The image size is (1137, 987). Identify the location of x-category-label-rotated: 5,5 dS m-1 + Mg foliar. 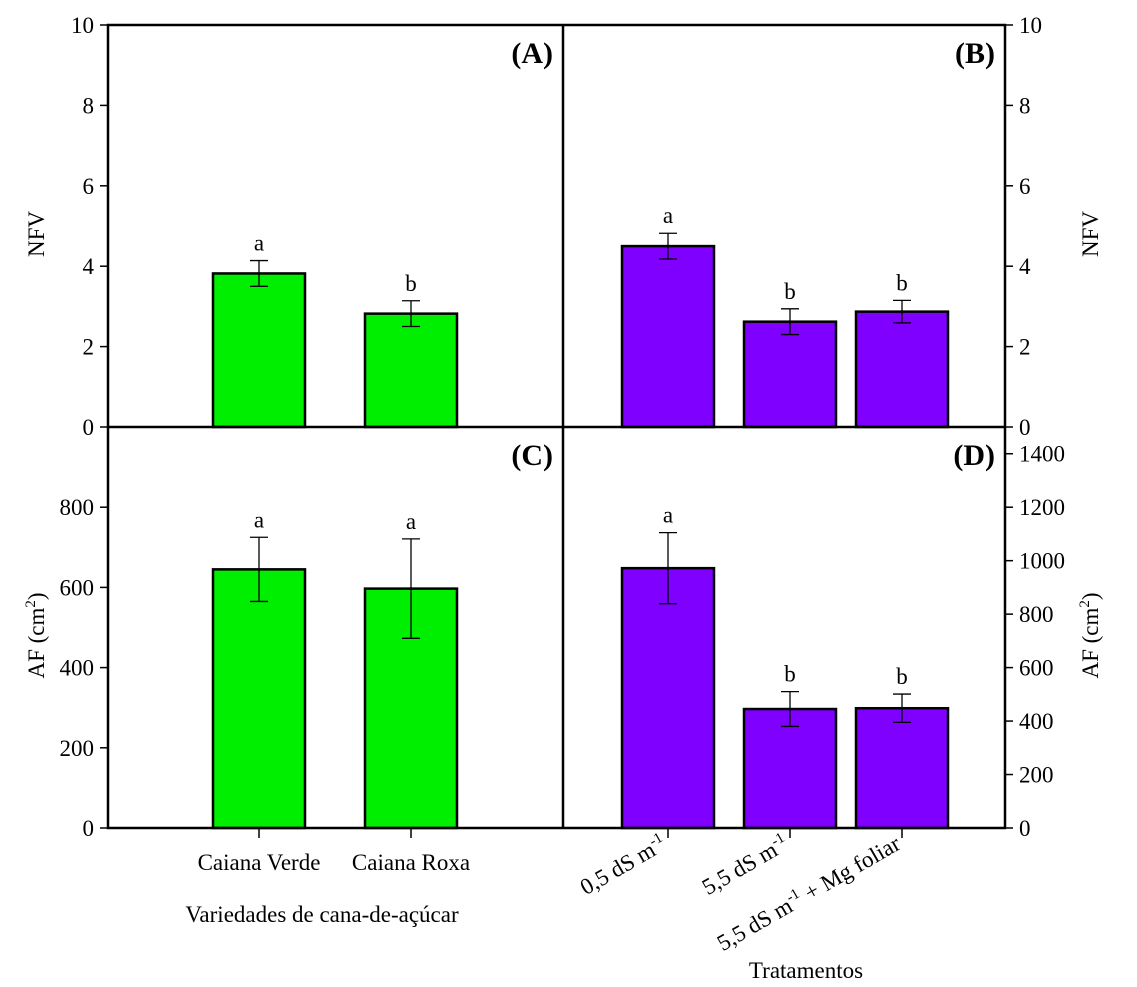
(808, 893).